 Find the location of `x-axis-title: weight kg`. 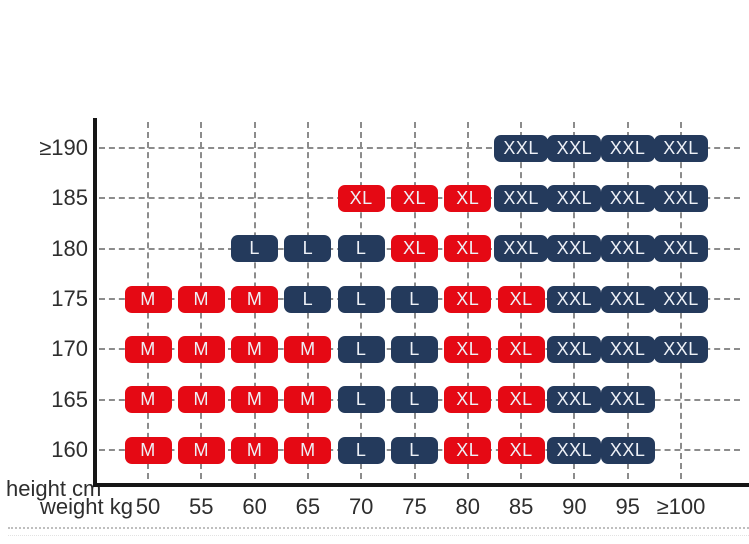

x-axis-title: weight kg is located at coordinates (86, 506).